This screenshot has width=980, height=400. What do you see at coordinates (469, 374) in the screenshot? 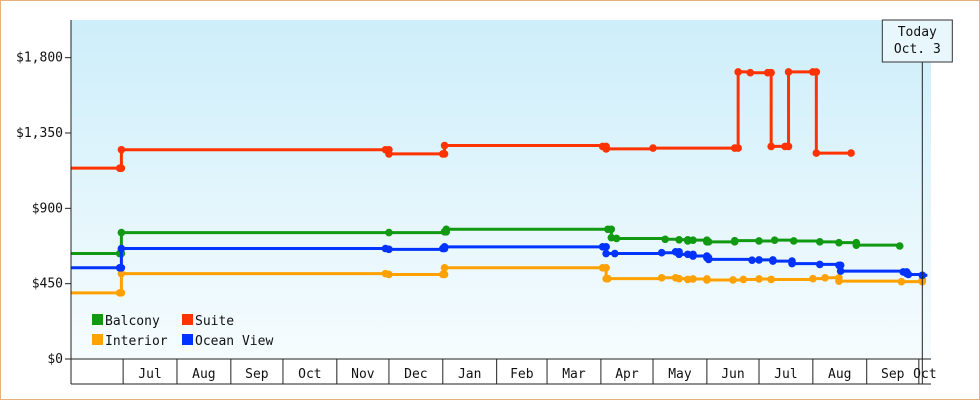
I see `x-tick-label: Jan` at bounding box center [469, 374].